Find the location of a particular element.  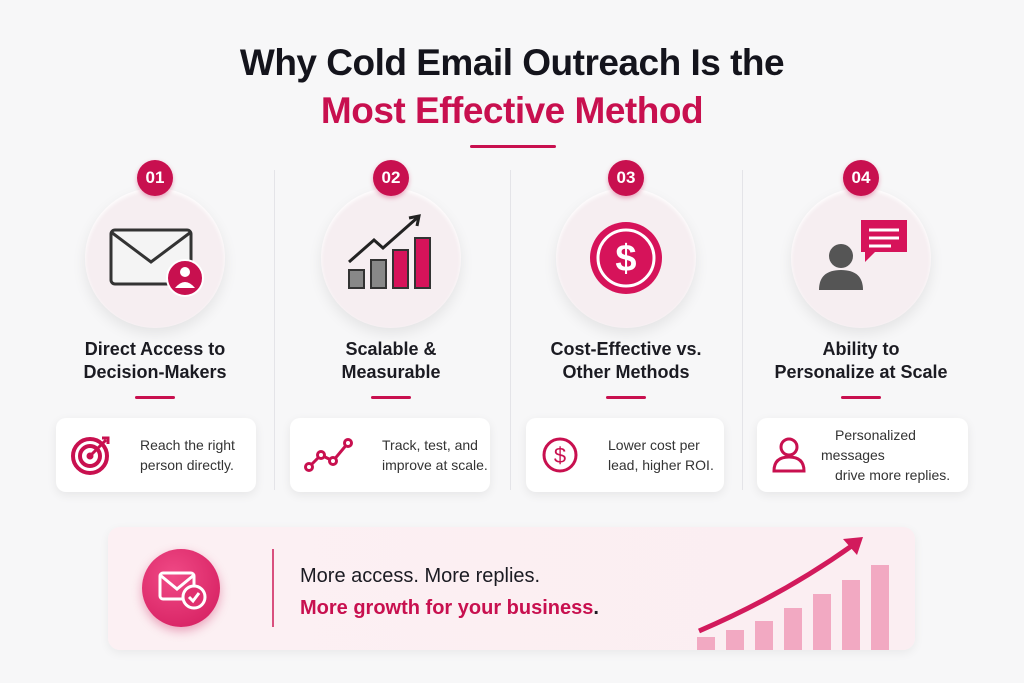

benefit-description: Personalized messages drive more replies. is located at coordinates (886, 455).